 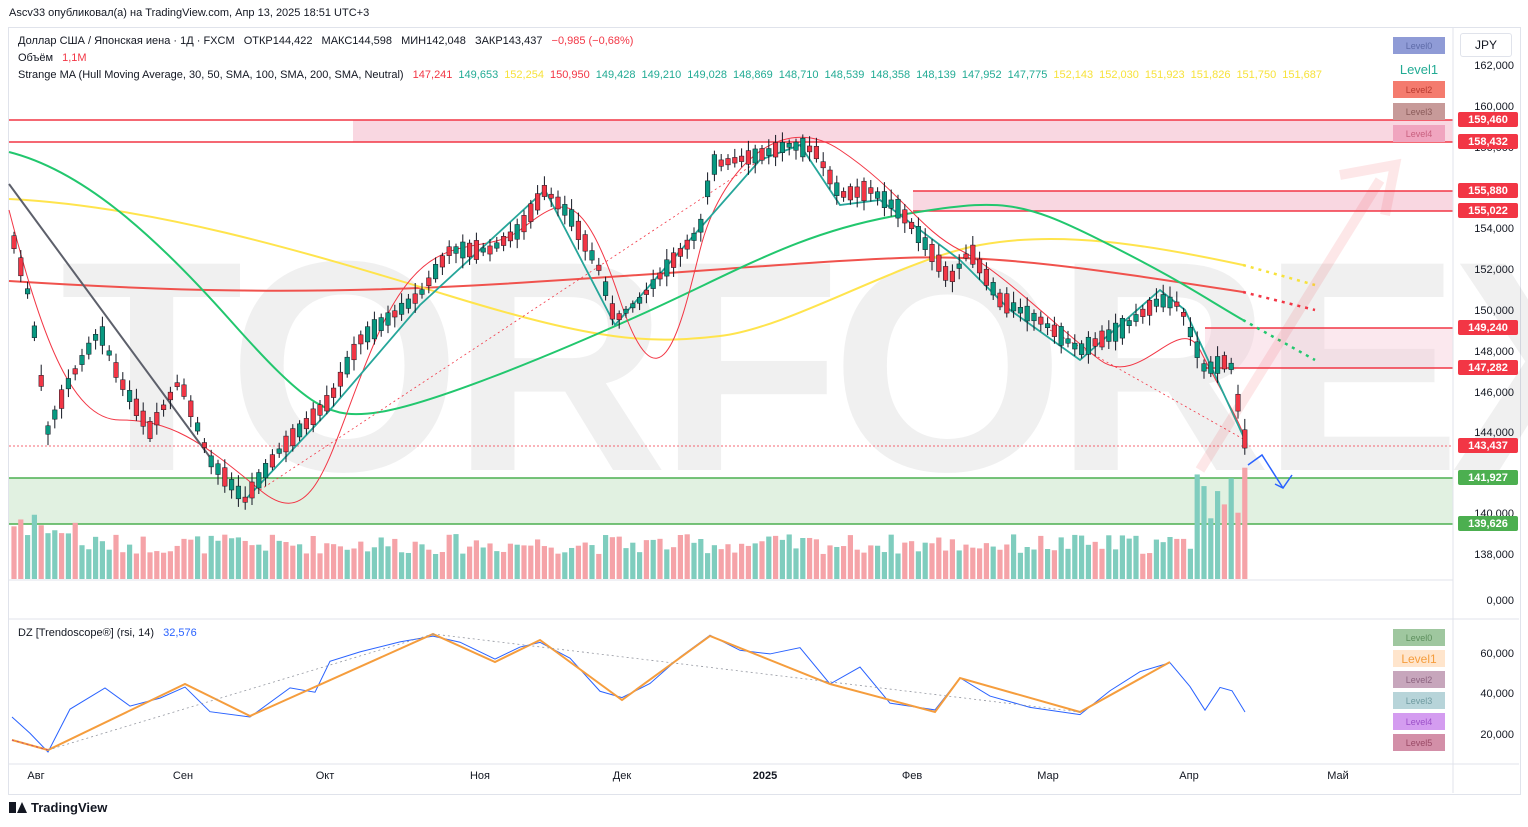 I want to click on rsi-label: DZ [Trendoscope®] (rsi, 14), so click(x=86, y=633).